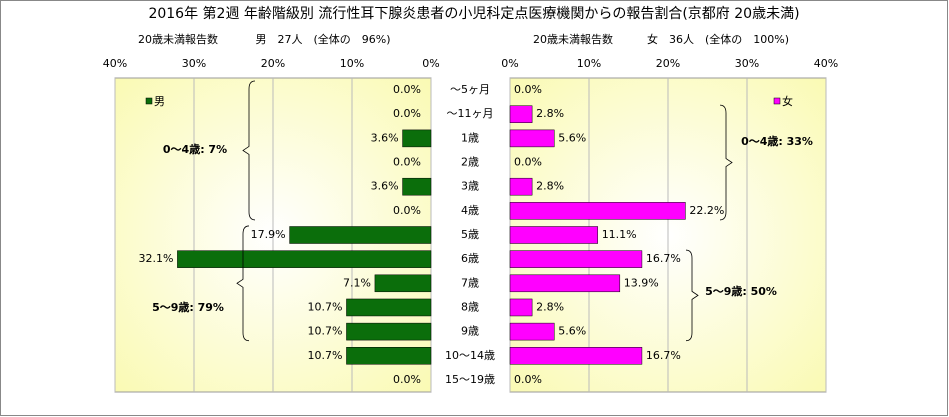 The image size is (949, 417). What do you see at coordinates (470, 282) in the screenshot?
I see `category-label: 7歳` at bounding box center [470, 282].